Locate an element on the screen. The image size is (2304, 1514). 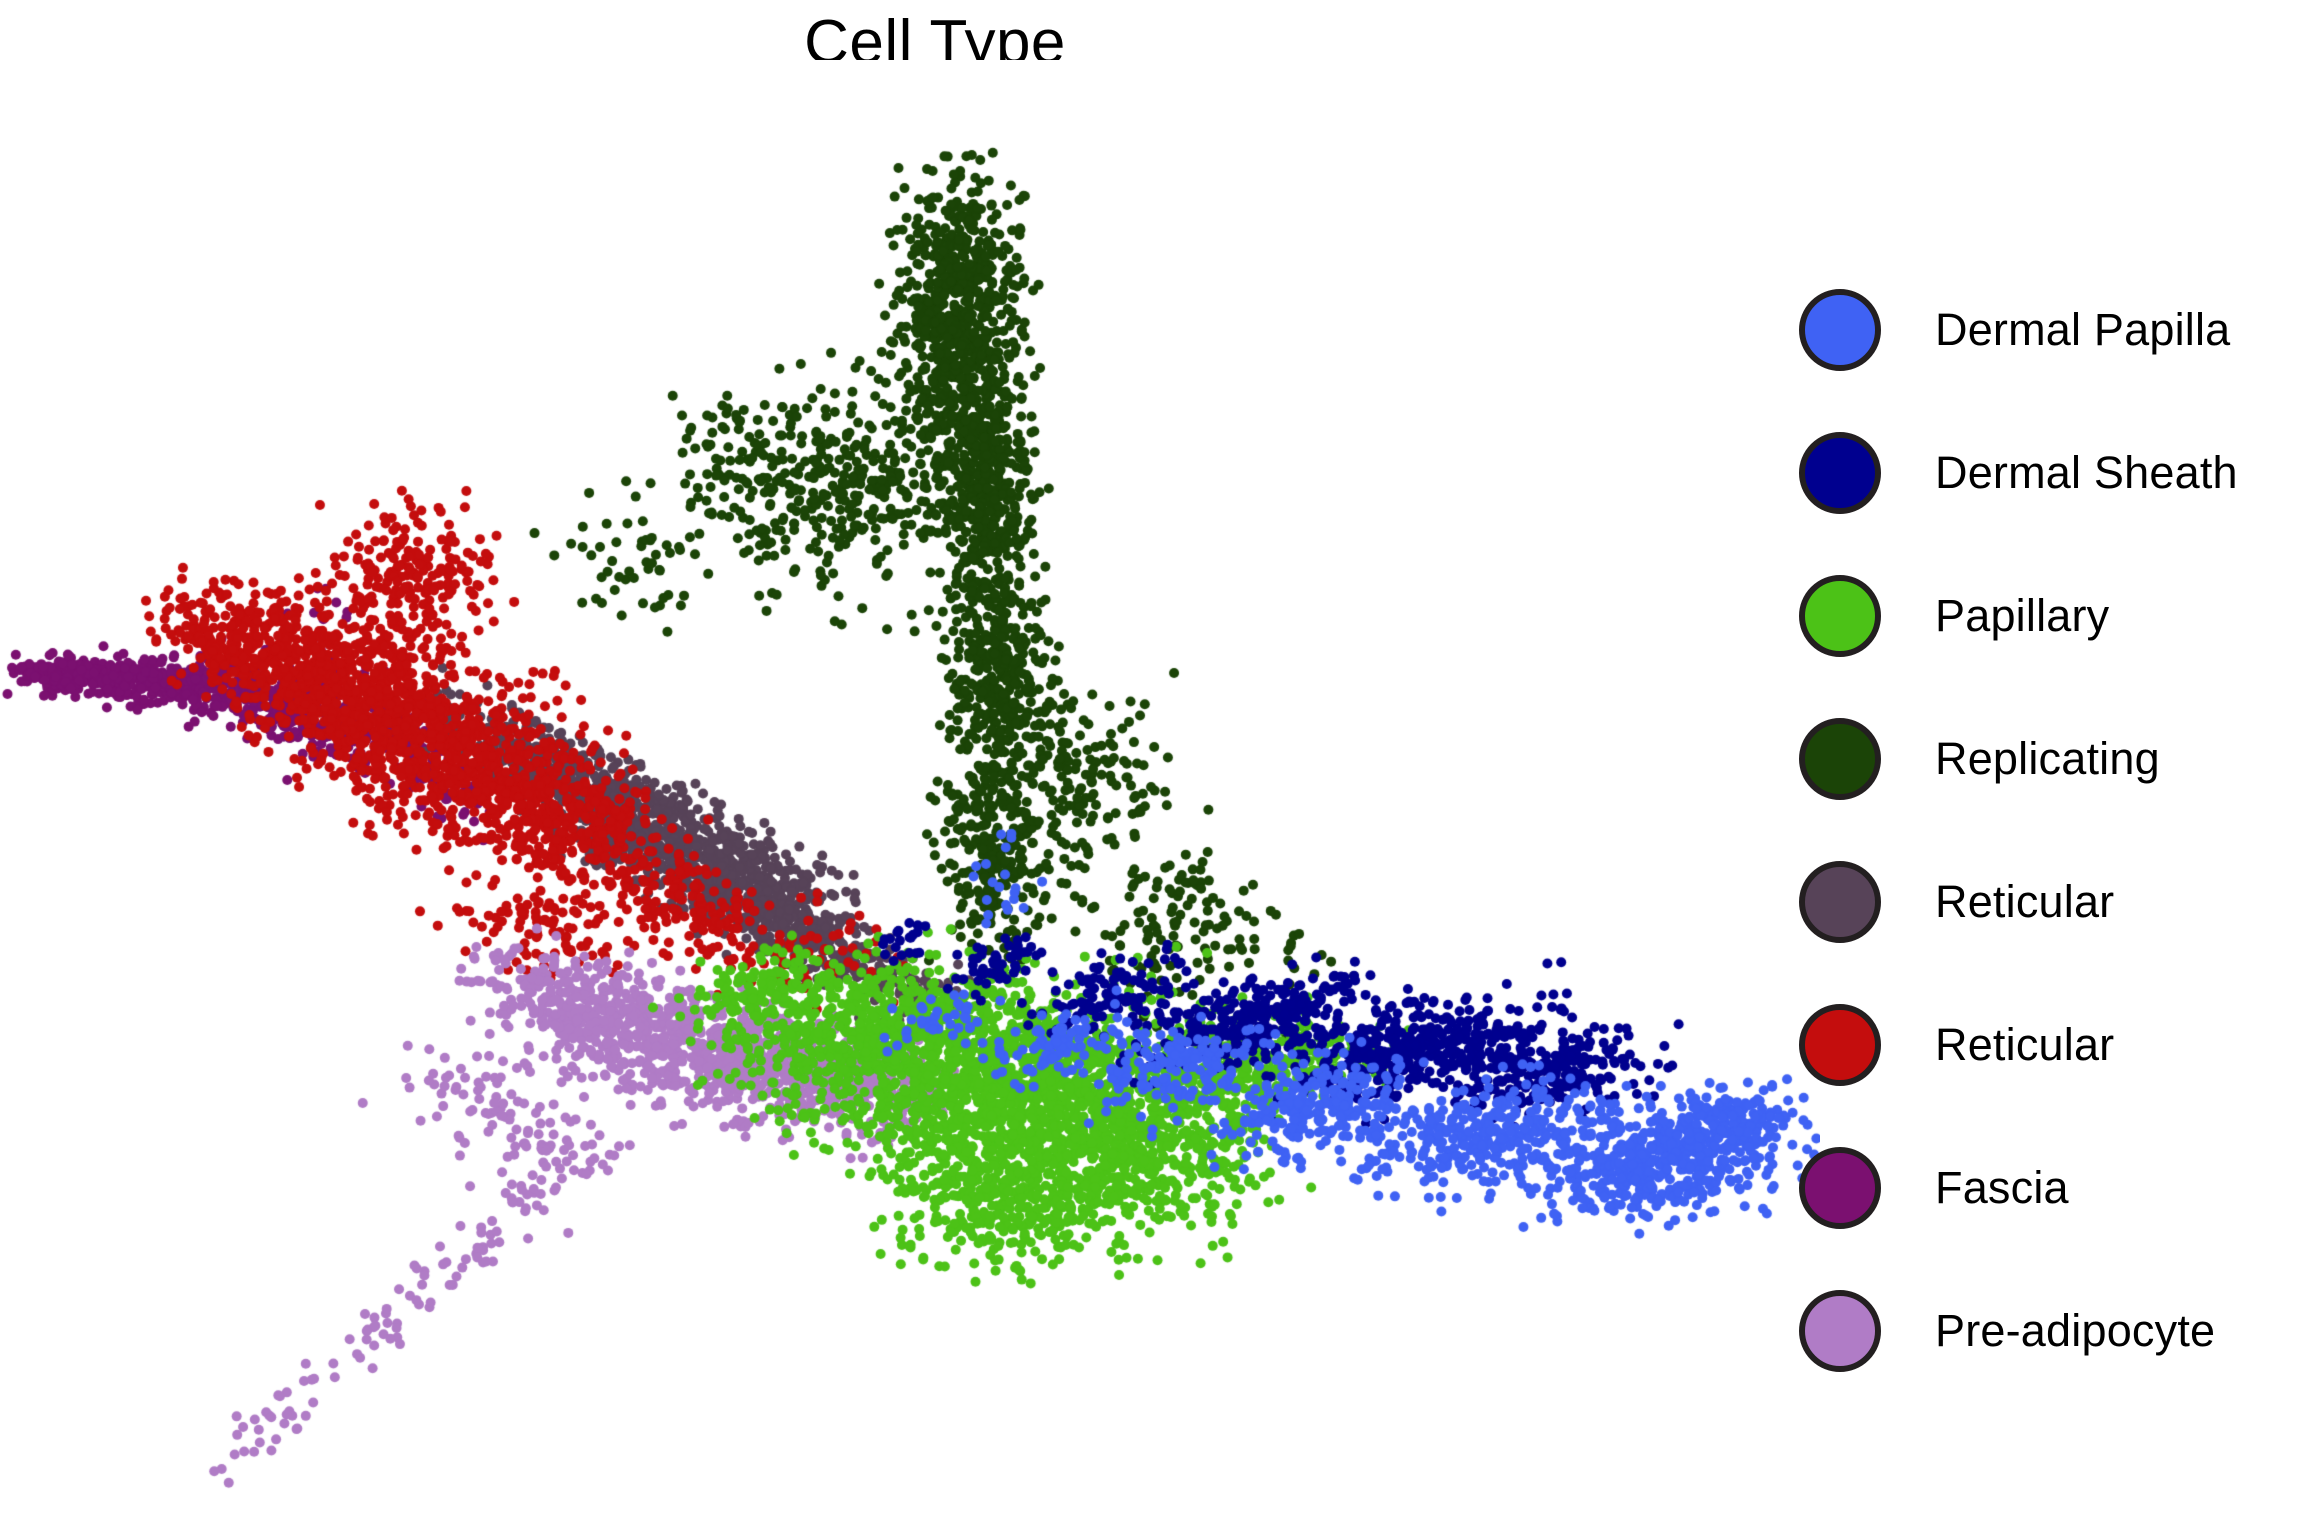
legend-item: Pre-adipocyte is located at coordinates (2049, 1330).